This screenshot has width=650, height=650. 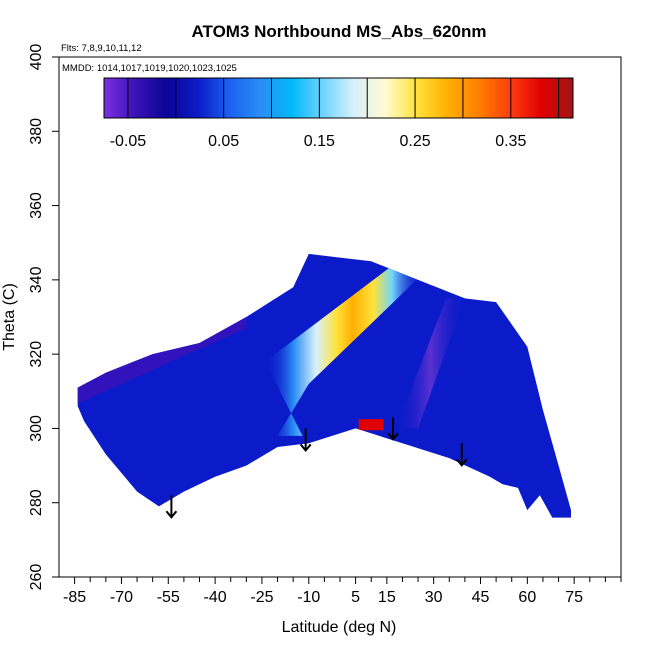 What do you see at coordinates (101, 48) in the screenshot?
I see `flights-note: Flts: 7,8,9,10,11,12` at bounding box center [101, 48].